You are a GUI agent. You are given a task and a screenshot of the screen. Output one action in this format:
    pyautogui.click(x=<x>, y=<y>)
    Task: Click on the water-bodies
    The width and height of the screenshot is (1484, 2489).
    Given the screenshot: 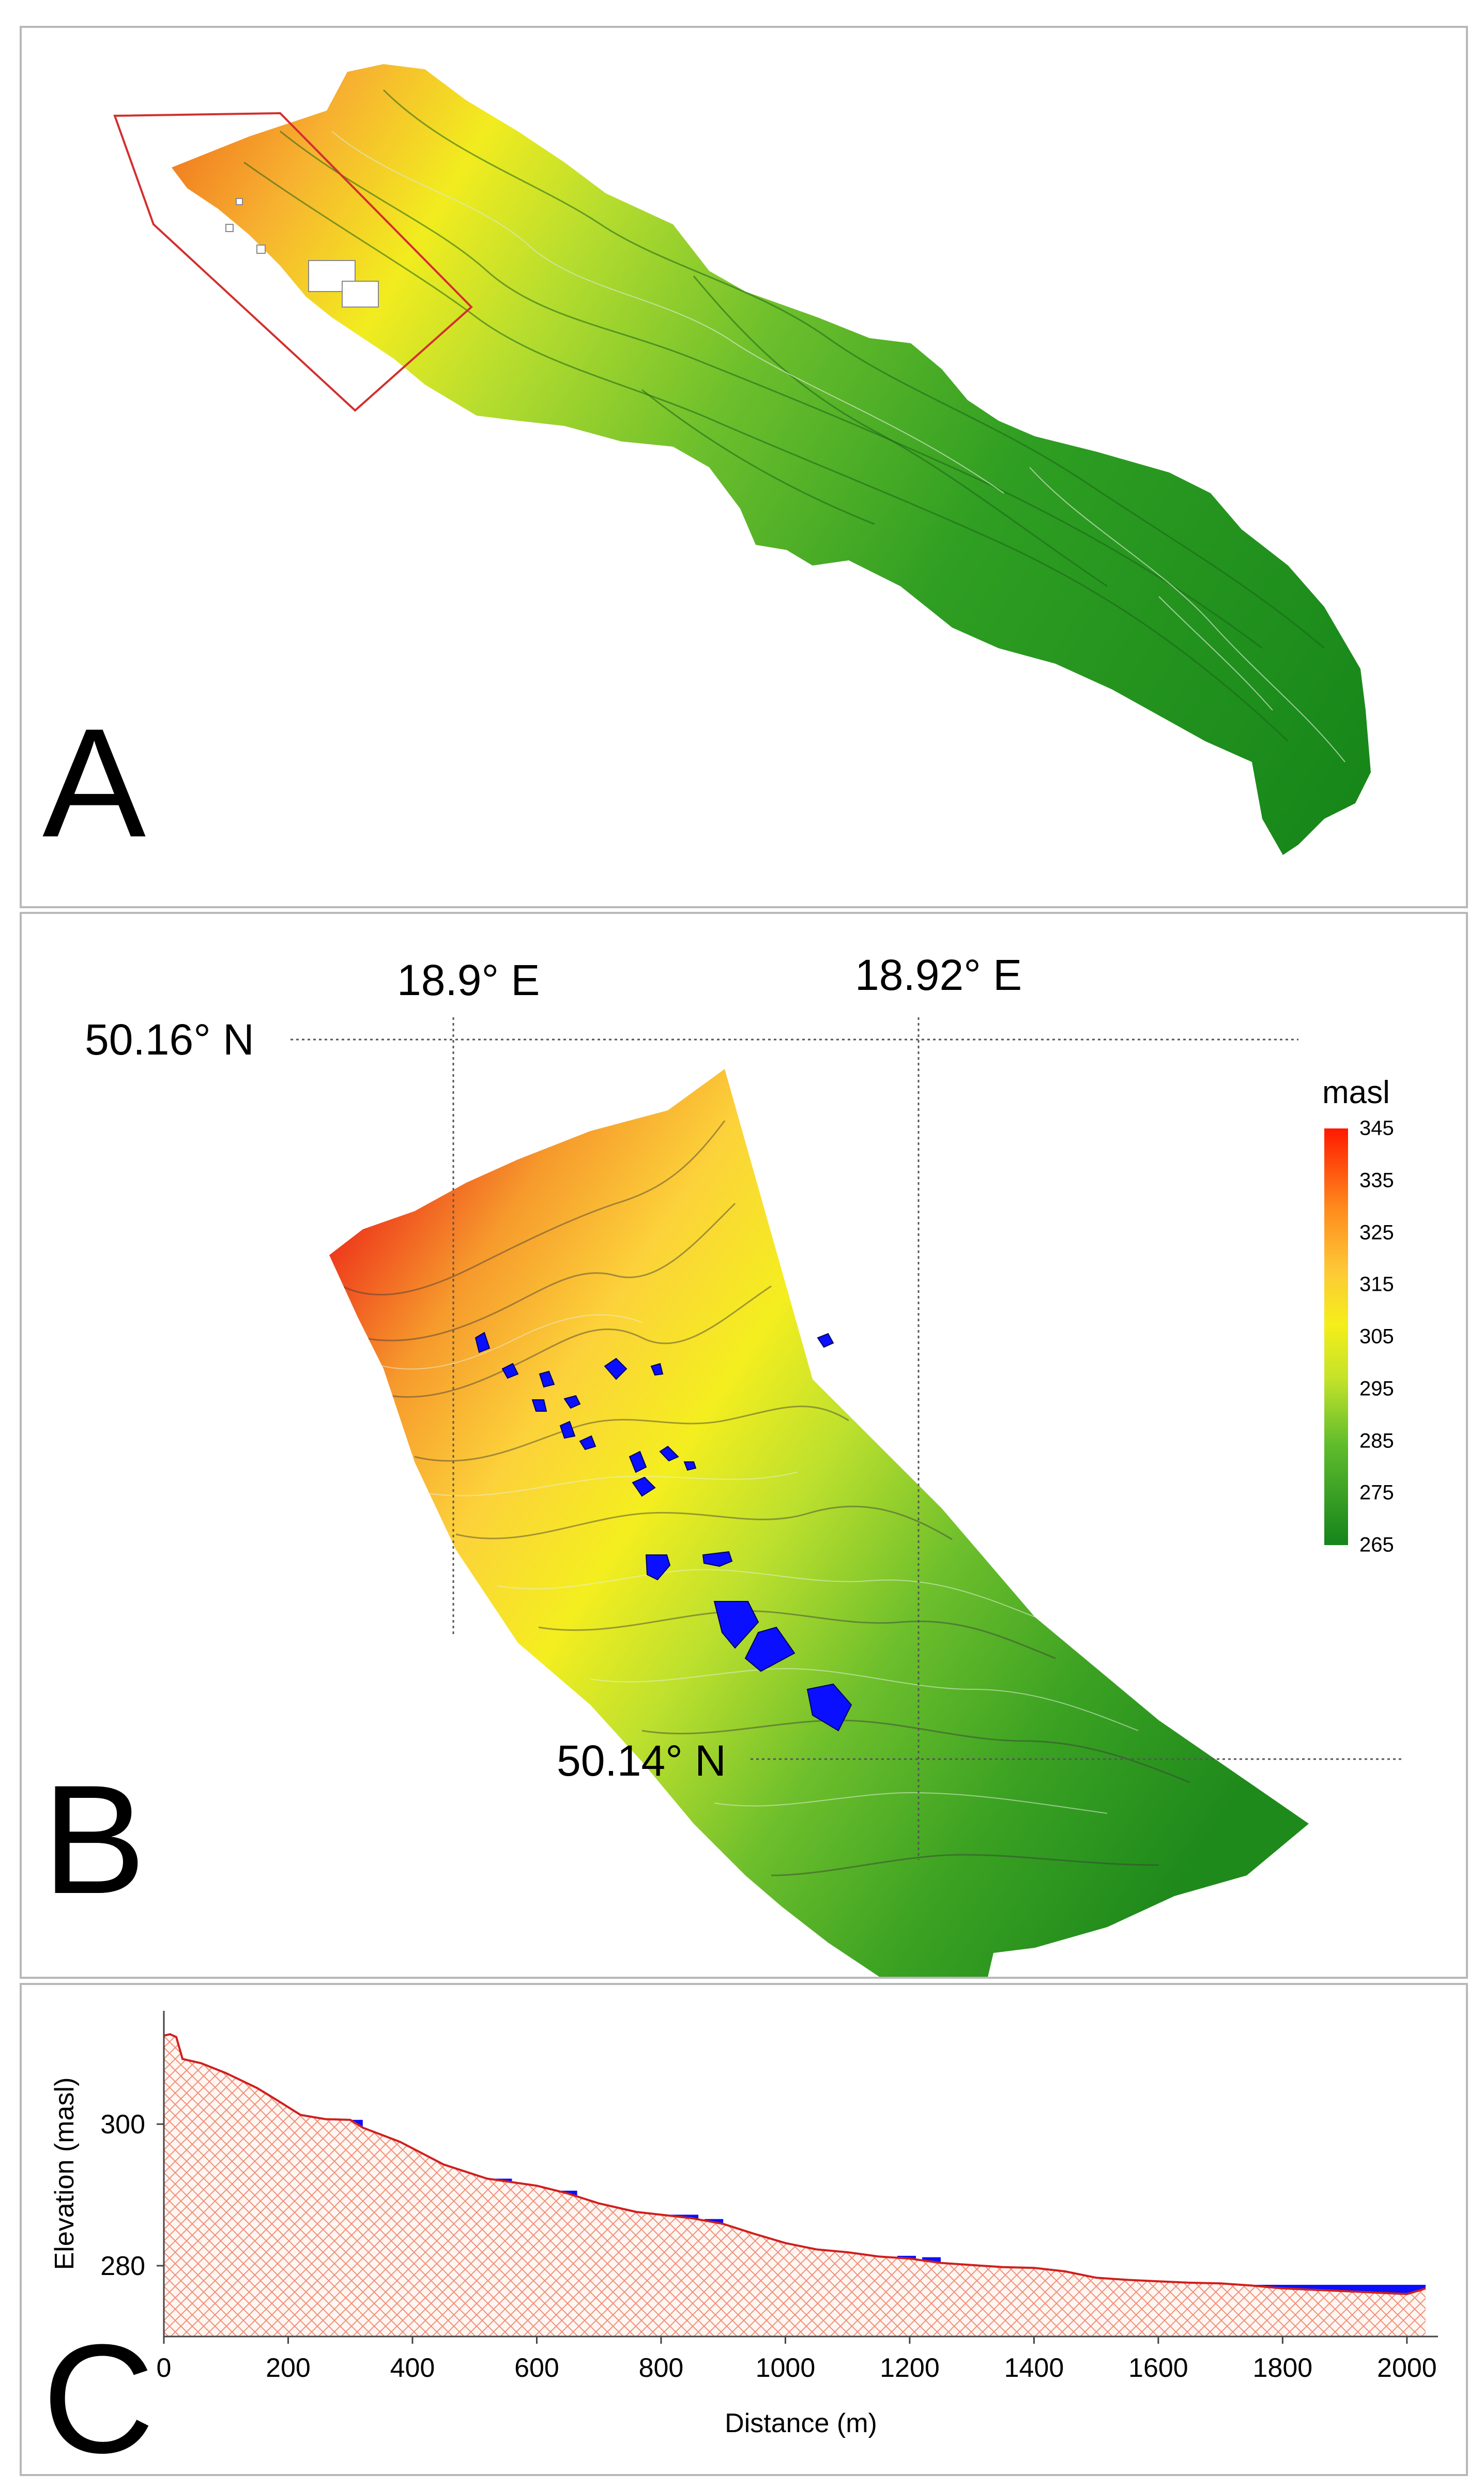 What is the action you would take?
    pyautogui.click(x=663, y=1532)
    